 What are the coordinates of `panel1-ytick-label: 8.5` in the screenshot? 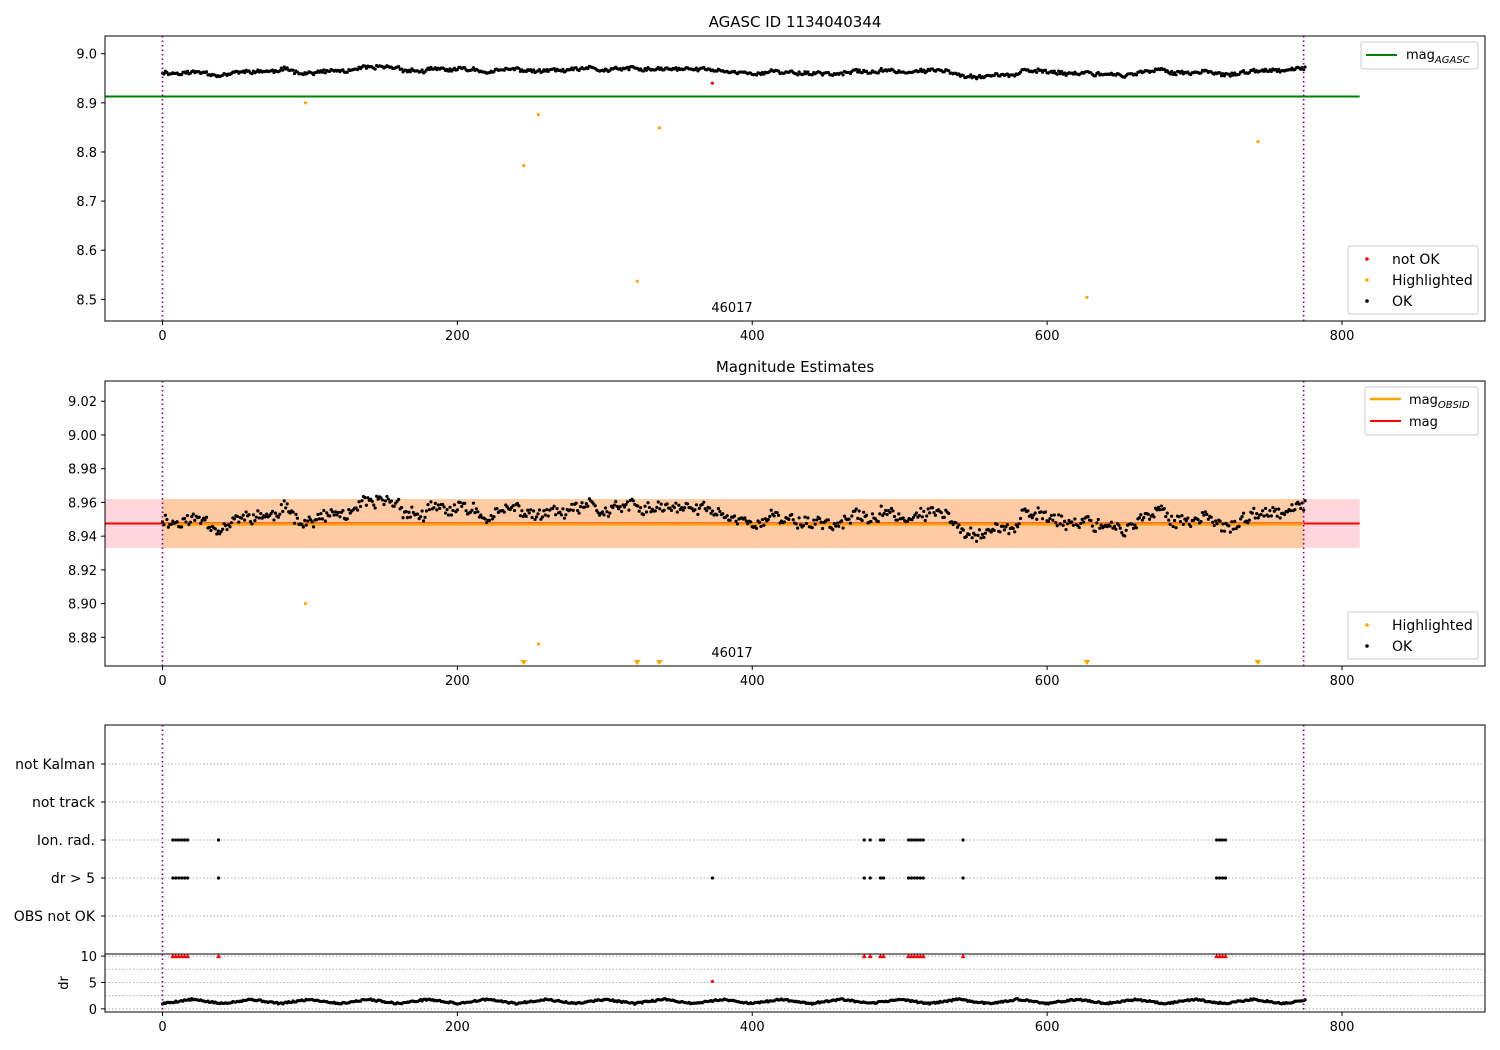 It's located at (86, 300).